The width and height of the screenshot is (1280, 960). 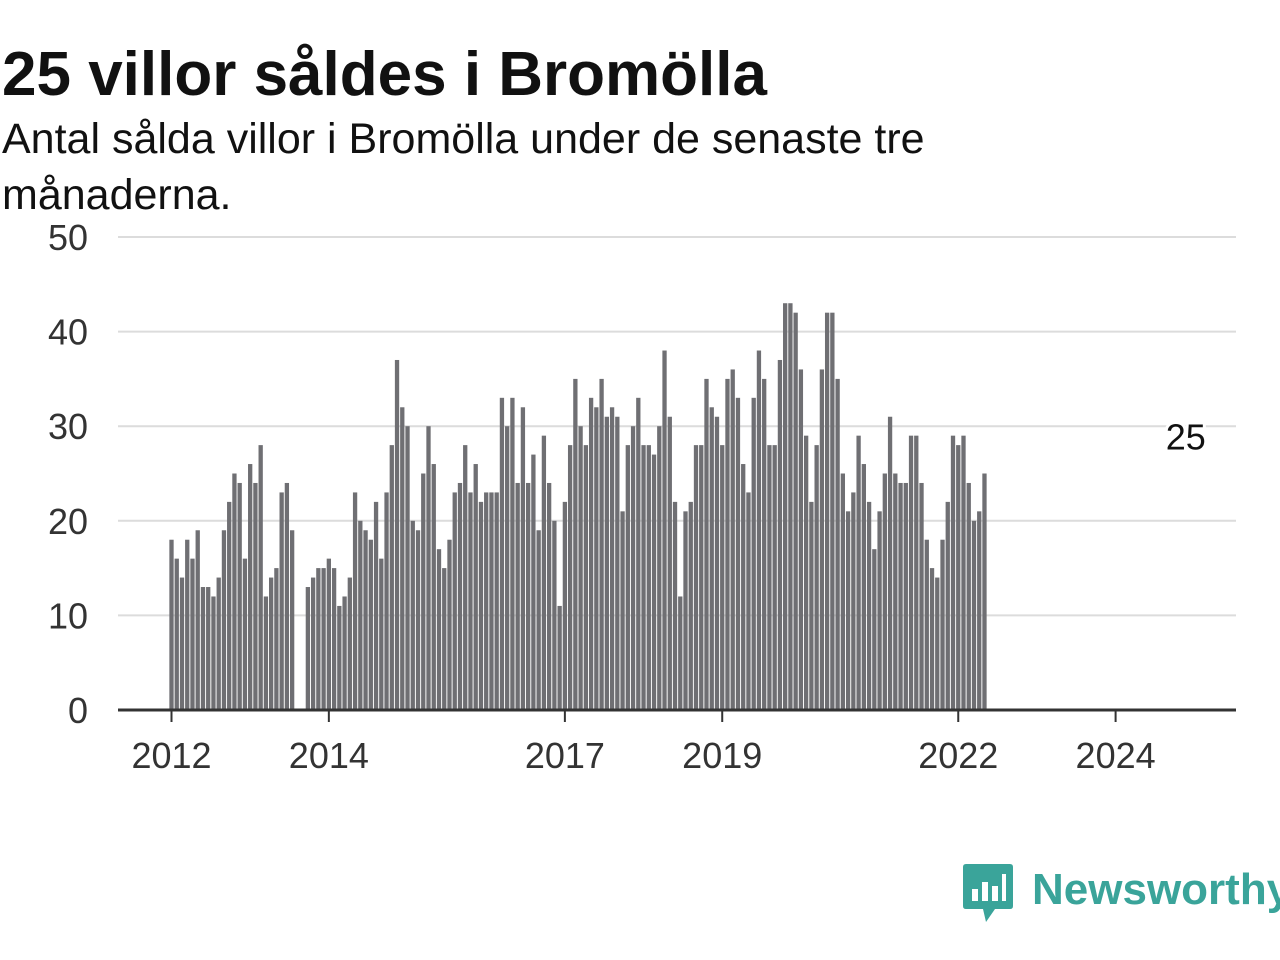 I want to click on brand-name: Newsworthy, so click(x=1156, y=889).